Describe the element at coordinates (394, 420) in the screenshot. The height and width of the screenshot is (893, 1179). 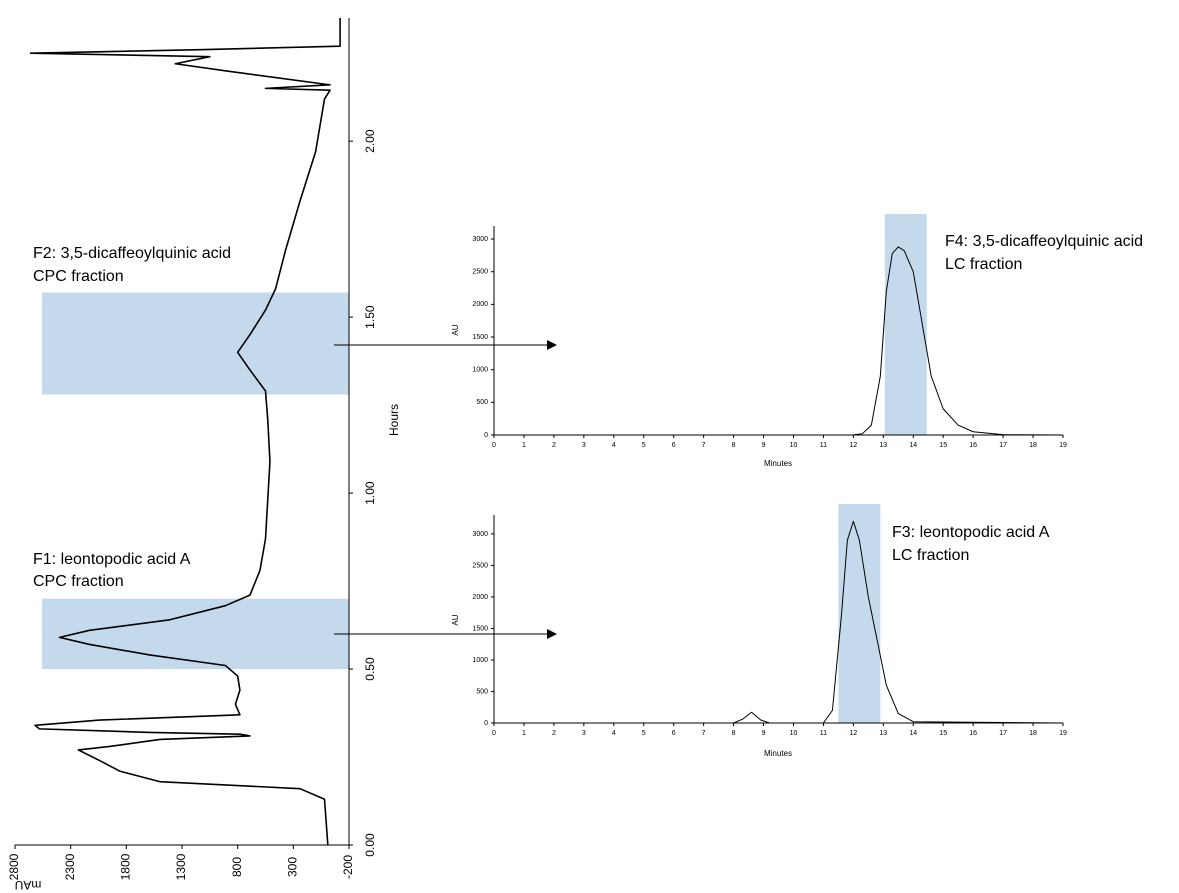
I see `axis-label: Hours` at that location.